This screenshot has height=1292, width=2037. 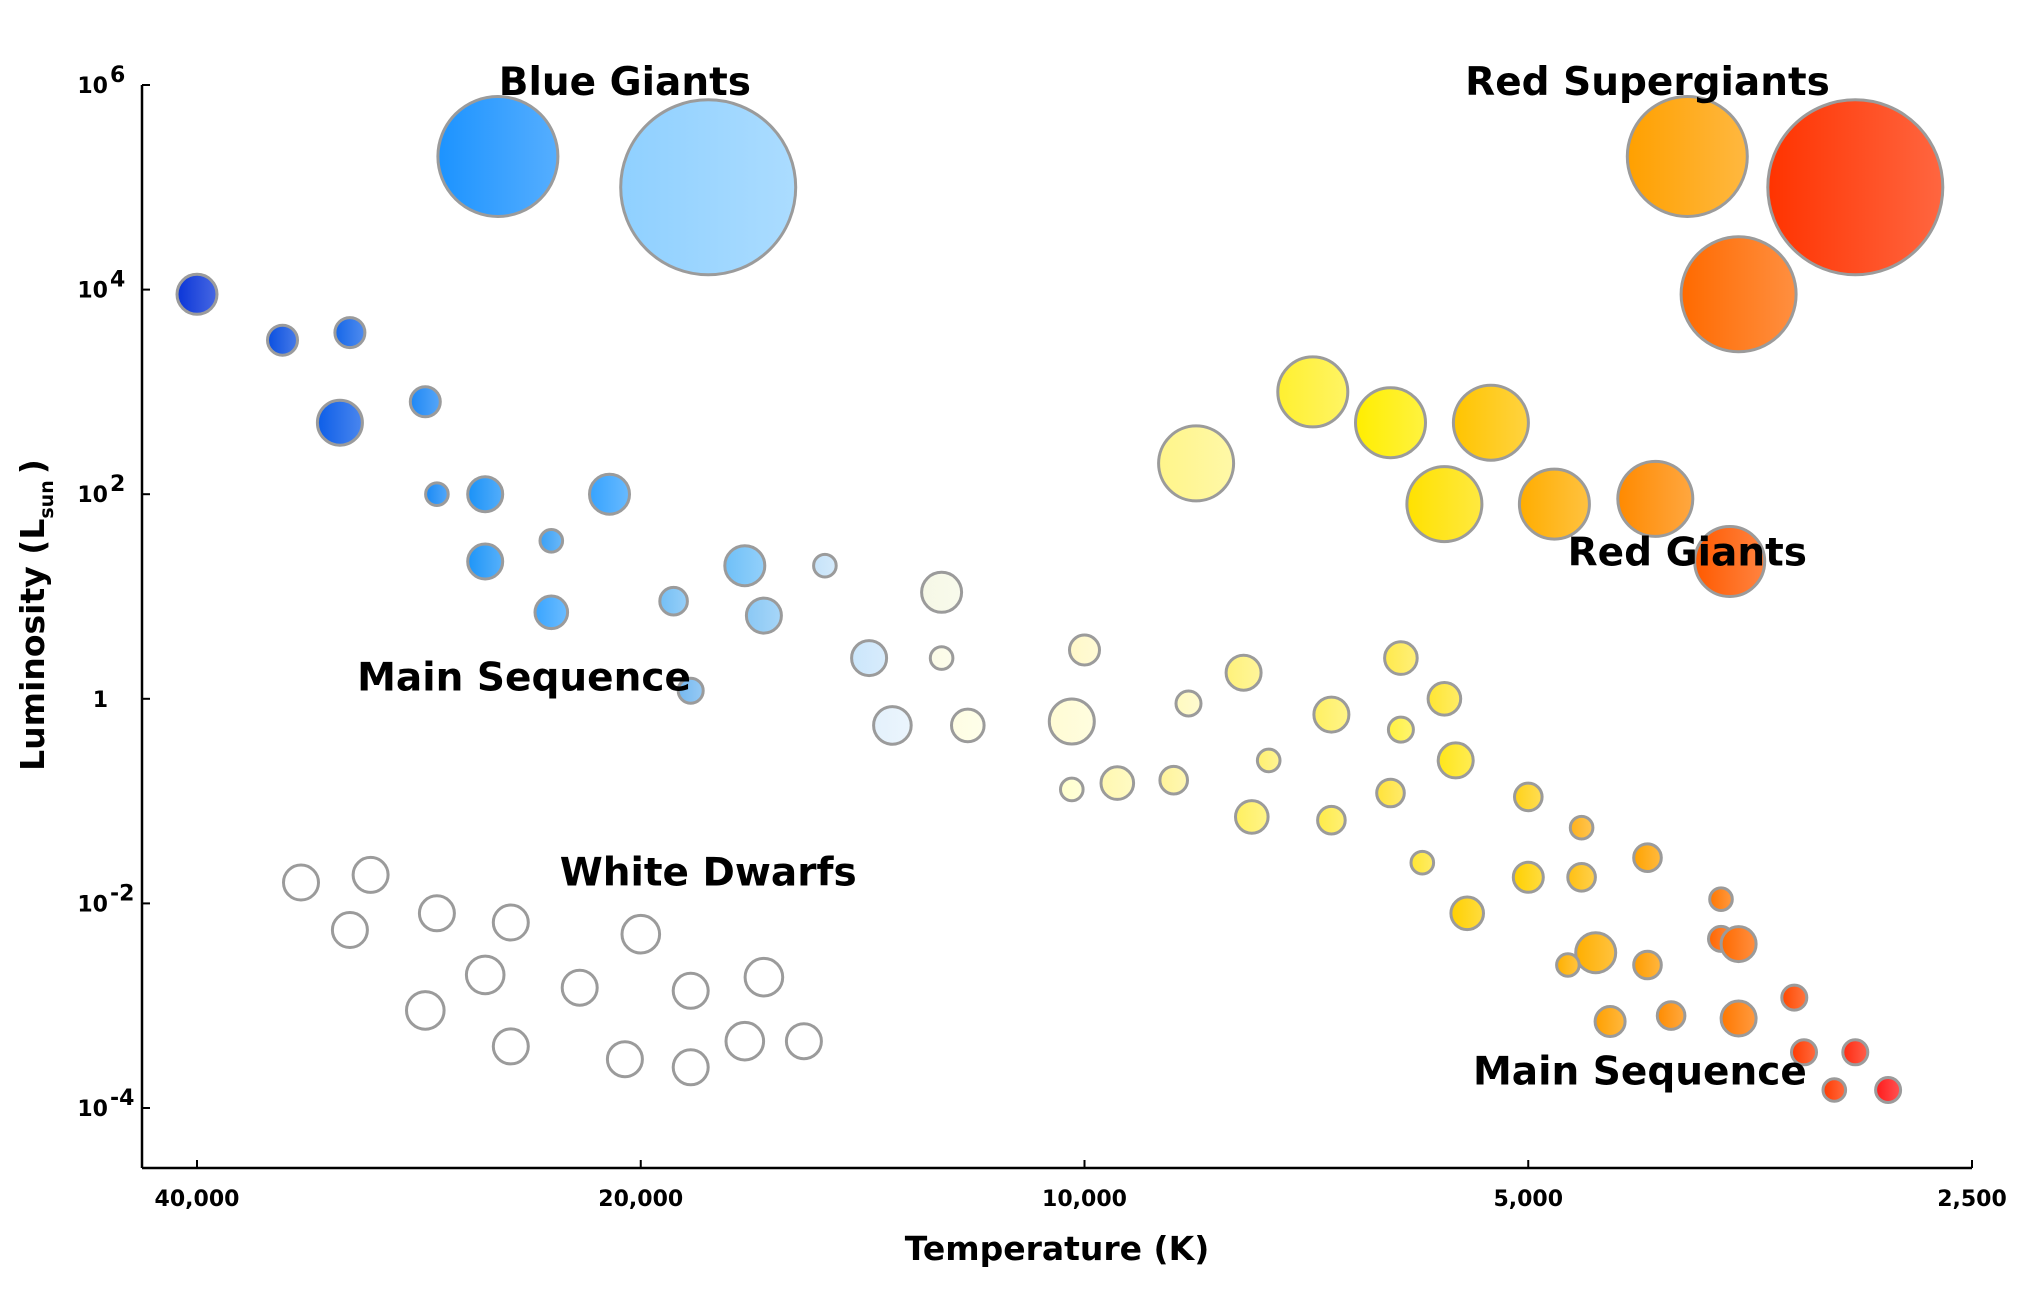 What do you see at coordinates (122, 1098) in the screenshot?
I see `y-tick-exponent: -4` at bounding box center [122, 1098].